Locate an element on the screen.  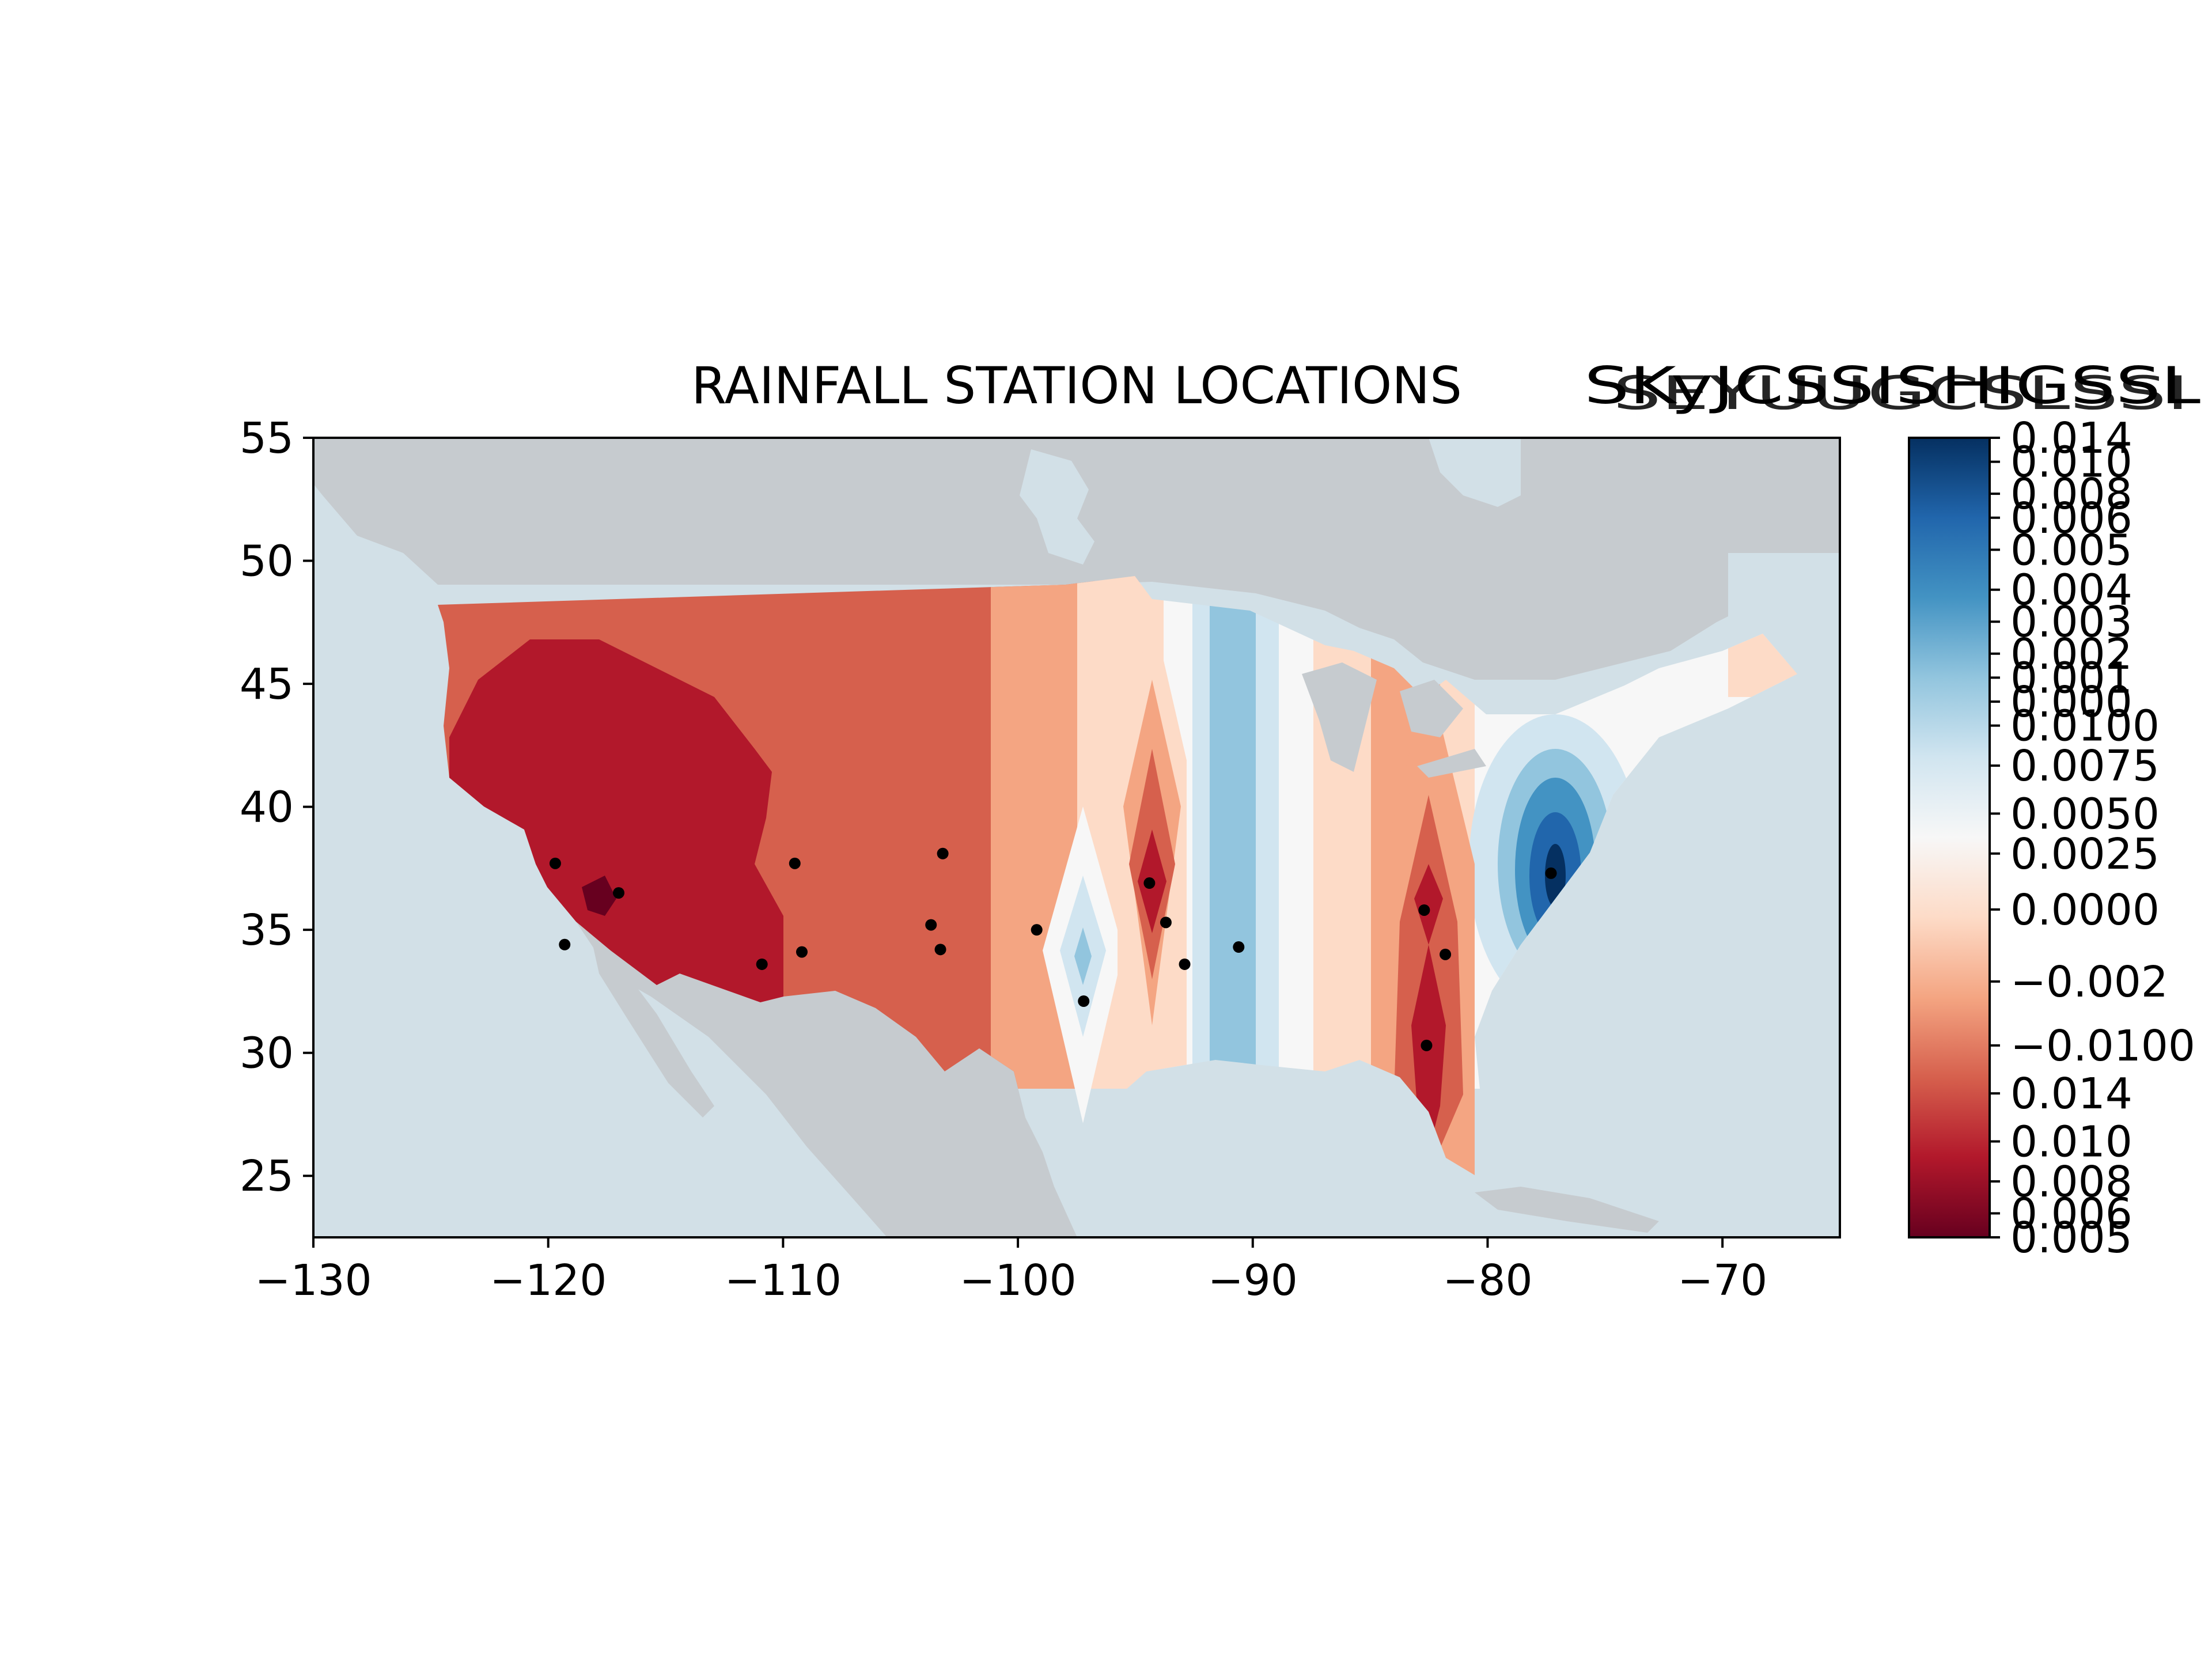
overlapping-titles: SKyJCSSISHIGSSL is located at coordinates (1892, 385).